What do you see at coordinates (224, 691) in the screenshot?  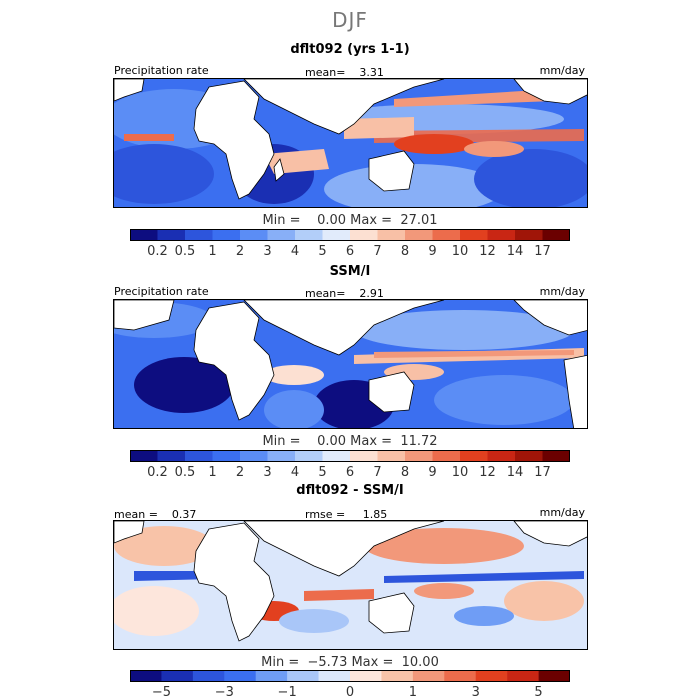 I see `colorbar-tick-label: −3` at bounding box center [224, 691].